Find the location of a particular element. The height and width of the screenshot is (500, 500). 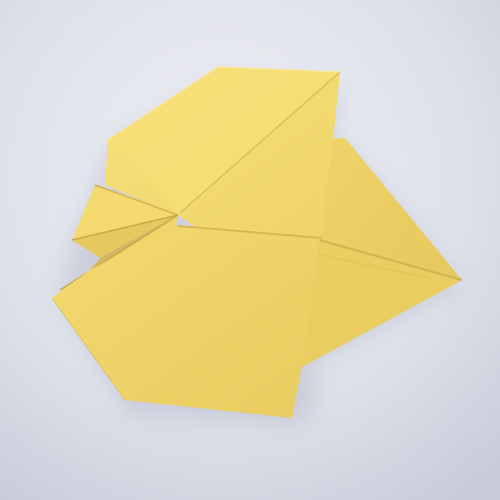

top-panel-left-face is located at coordinates (224, 141).